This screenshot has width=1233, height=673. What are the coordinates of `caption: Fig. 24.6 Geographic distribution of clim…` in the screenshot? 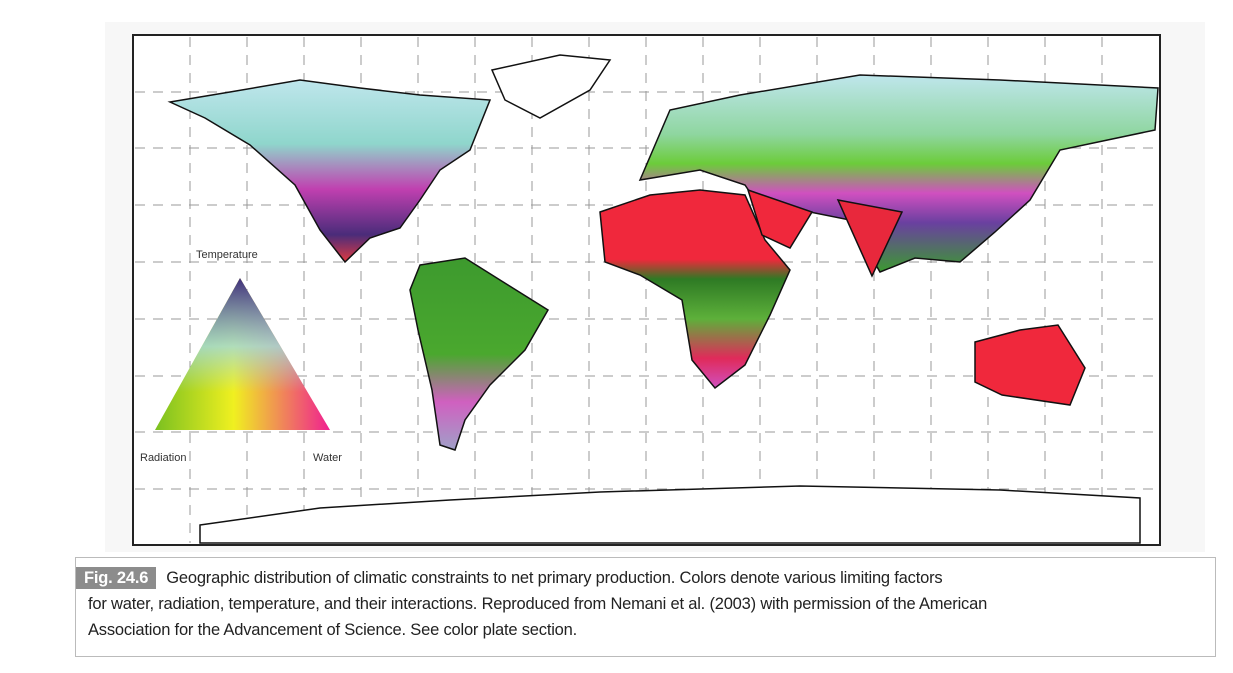 It's located at (645, 607).